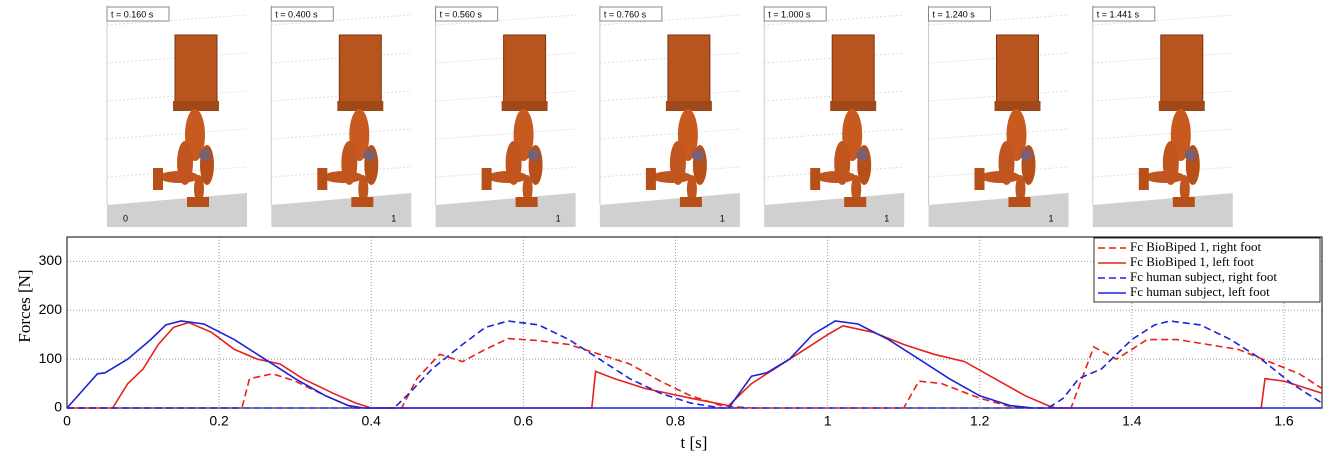 The image size is (1326, 457). I want to click on legend-box, so click(1207, 270).